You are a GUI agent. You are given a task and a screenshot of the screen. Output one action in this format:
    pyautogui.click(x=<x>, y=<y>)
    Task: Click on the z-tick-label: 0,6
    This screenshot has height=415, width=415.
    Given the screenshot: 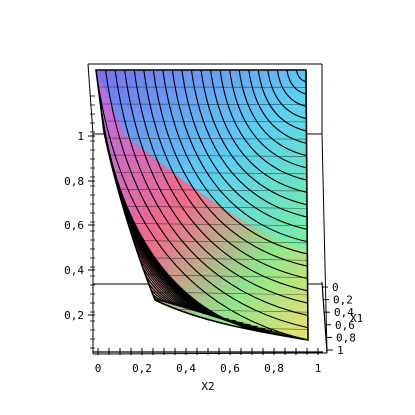 What is the action you would take?
    pyautogui.click(x=74, y=225)
    